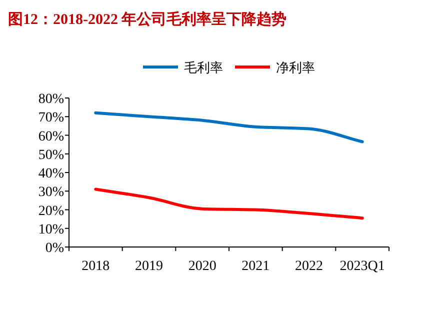 Image resolution: width=426 pixels, height=320 pixels. What do you see at coordinates (51, 136) in the screenshot?
I see `y-tick-label: 60%` at bounding box center [51, 136].